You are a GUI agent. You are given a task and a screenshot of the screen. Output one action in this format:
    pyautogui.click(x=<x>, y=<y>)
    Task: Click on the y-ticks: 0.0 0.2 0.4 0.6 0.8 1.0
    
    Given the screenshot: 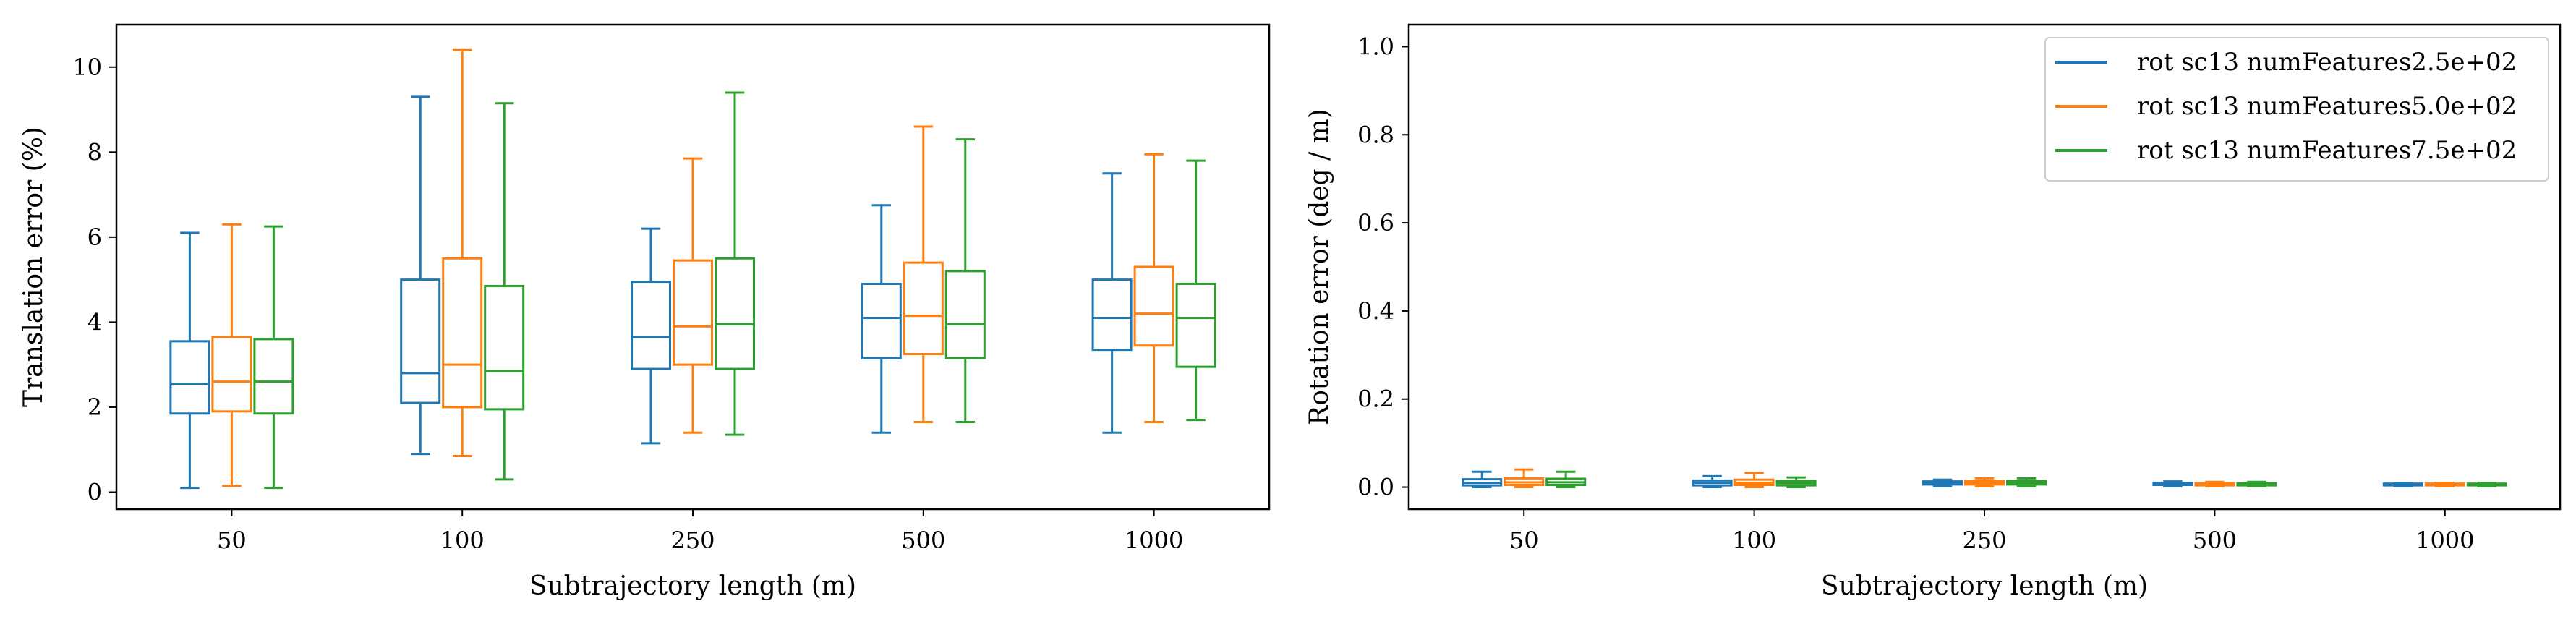 What is the action you would take?
    pyautogui.click(x=1383, y=267)
    